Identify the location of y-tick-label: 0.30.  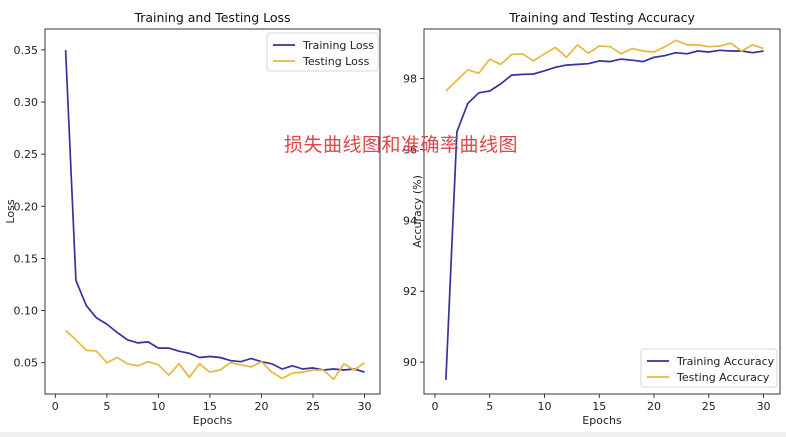
(26, 102).